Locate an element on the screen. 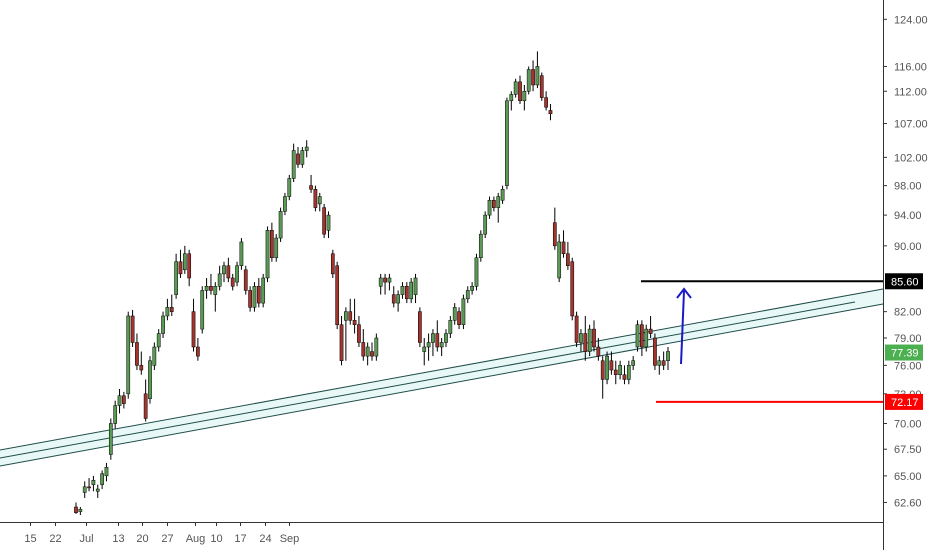  x-tick-label: Jul is located at coordinates (86, 539).